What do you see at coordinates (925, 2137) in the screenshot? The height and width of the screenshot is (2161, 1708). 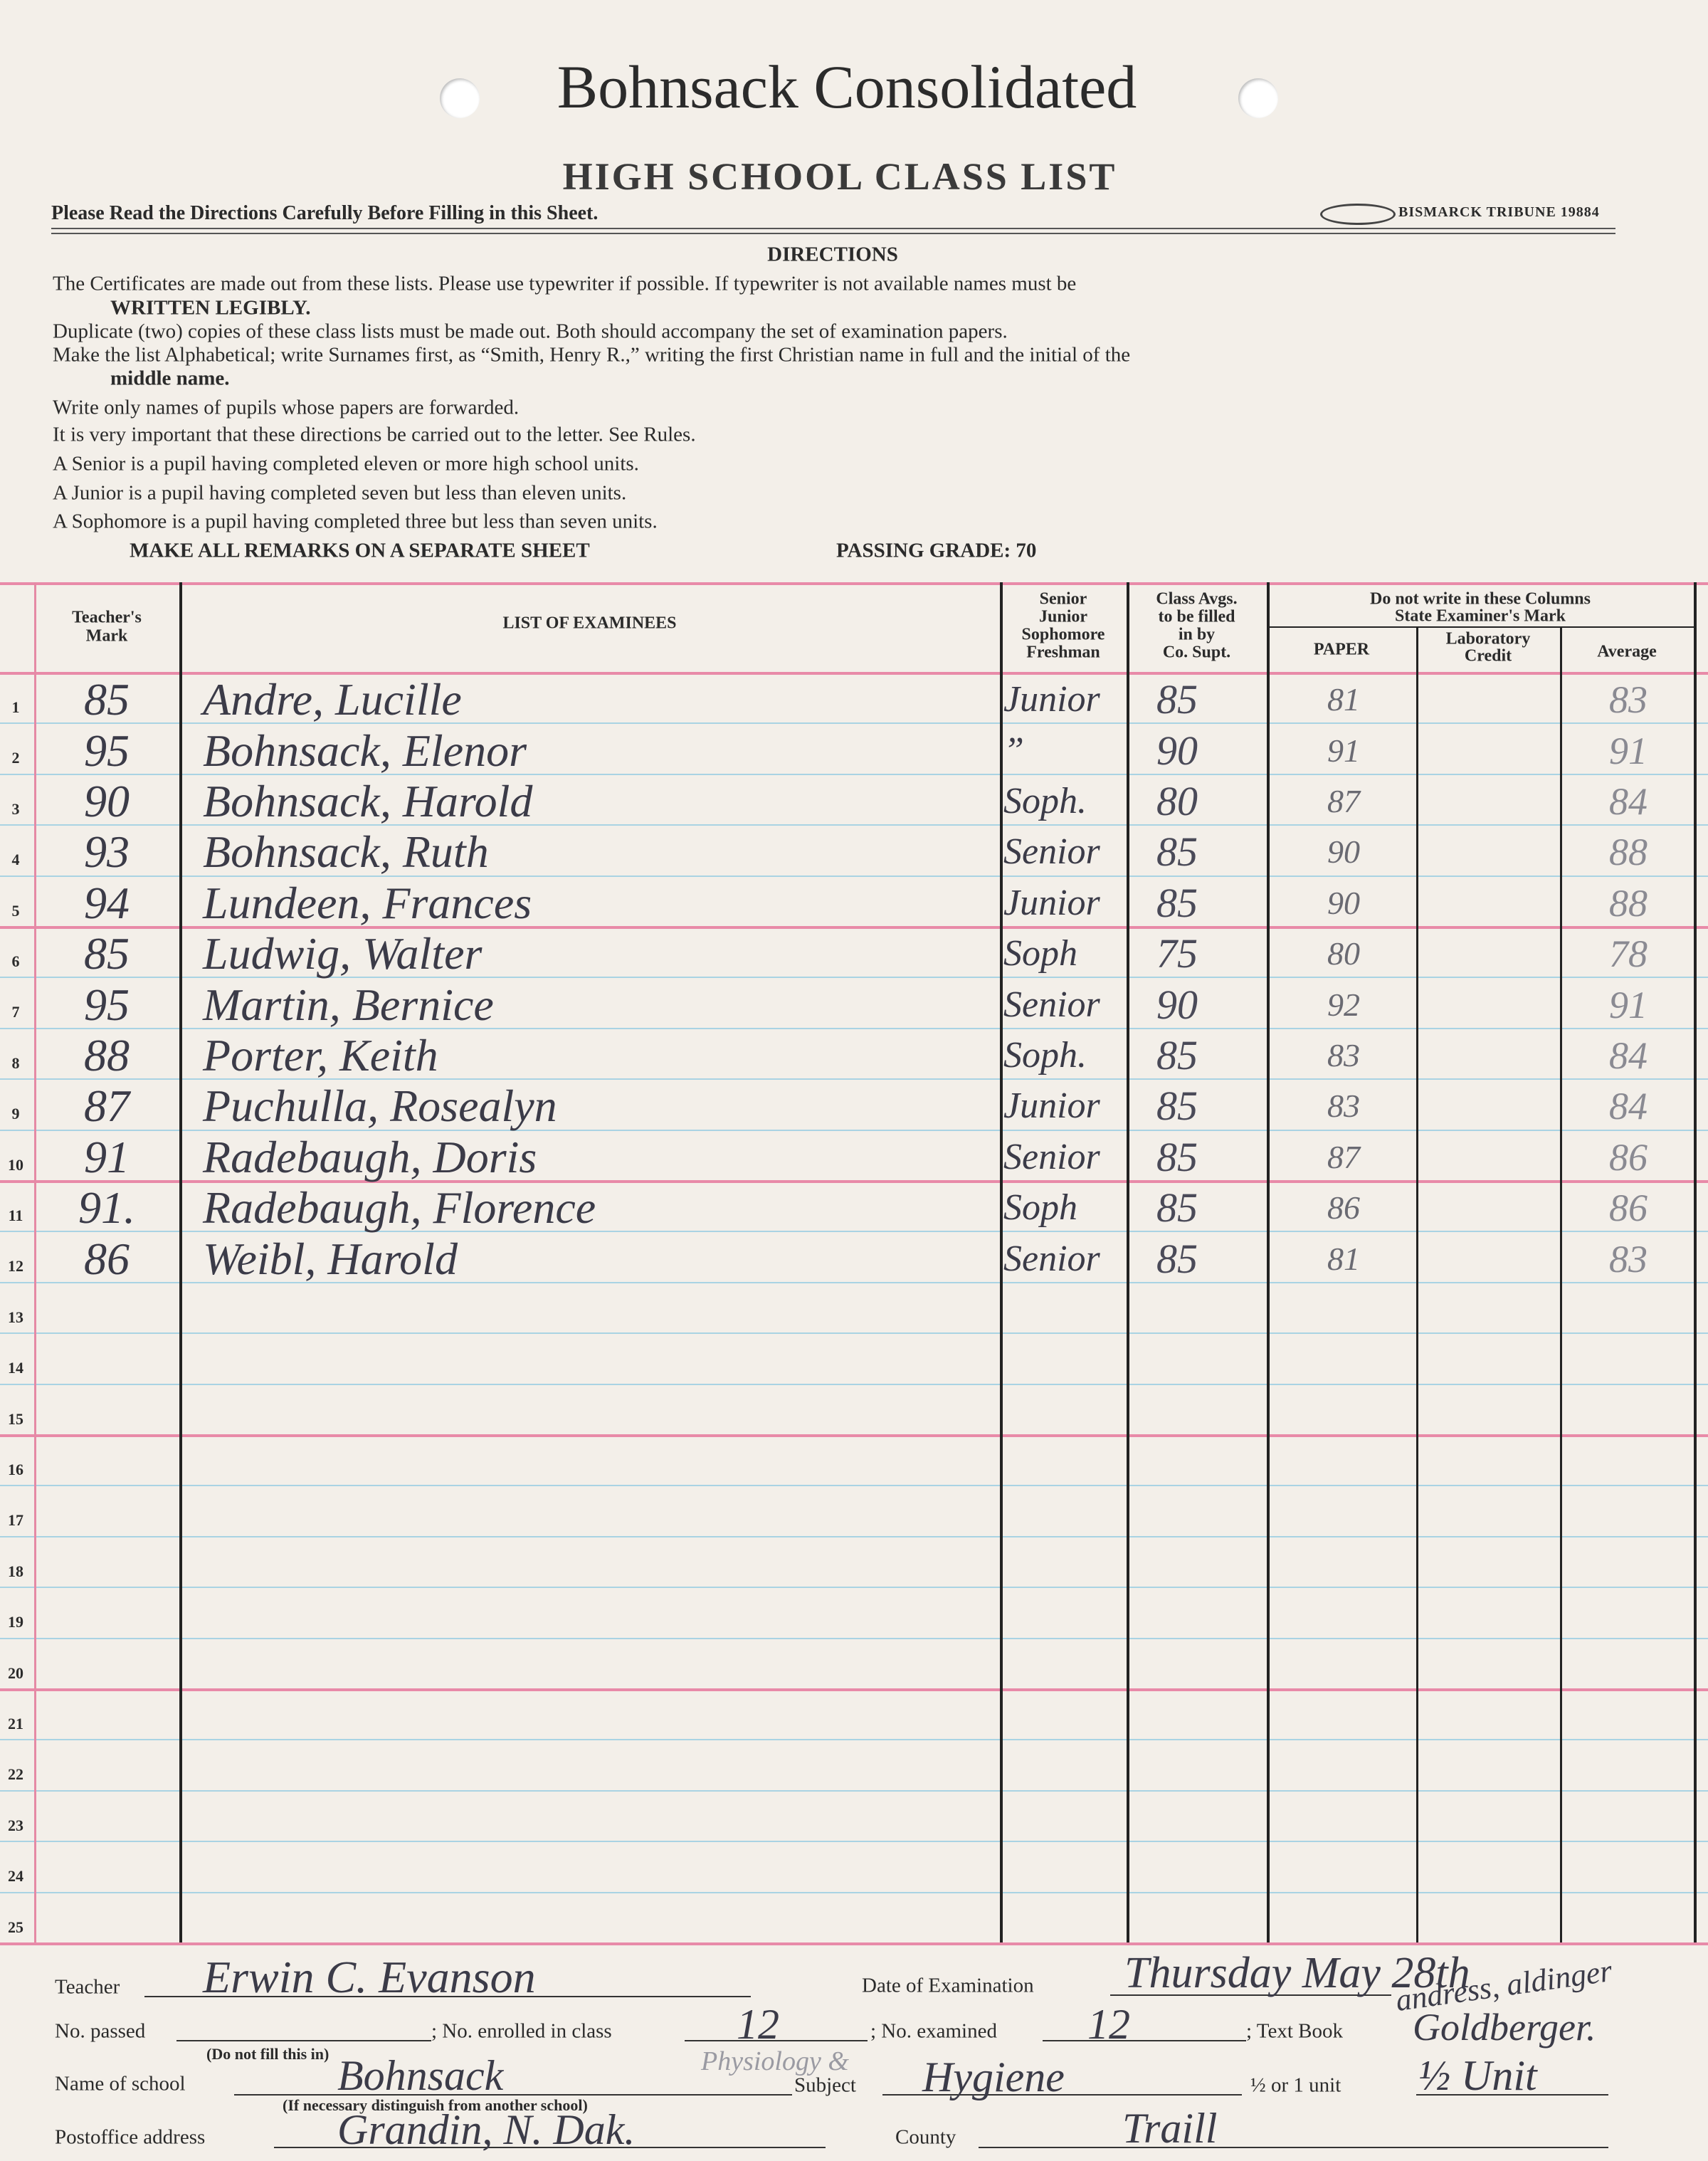 I see `county-label: County` at bounding box center [925, 2137].